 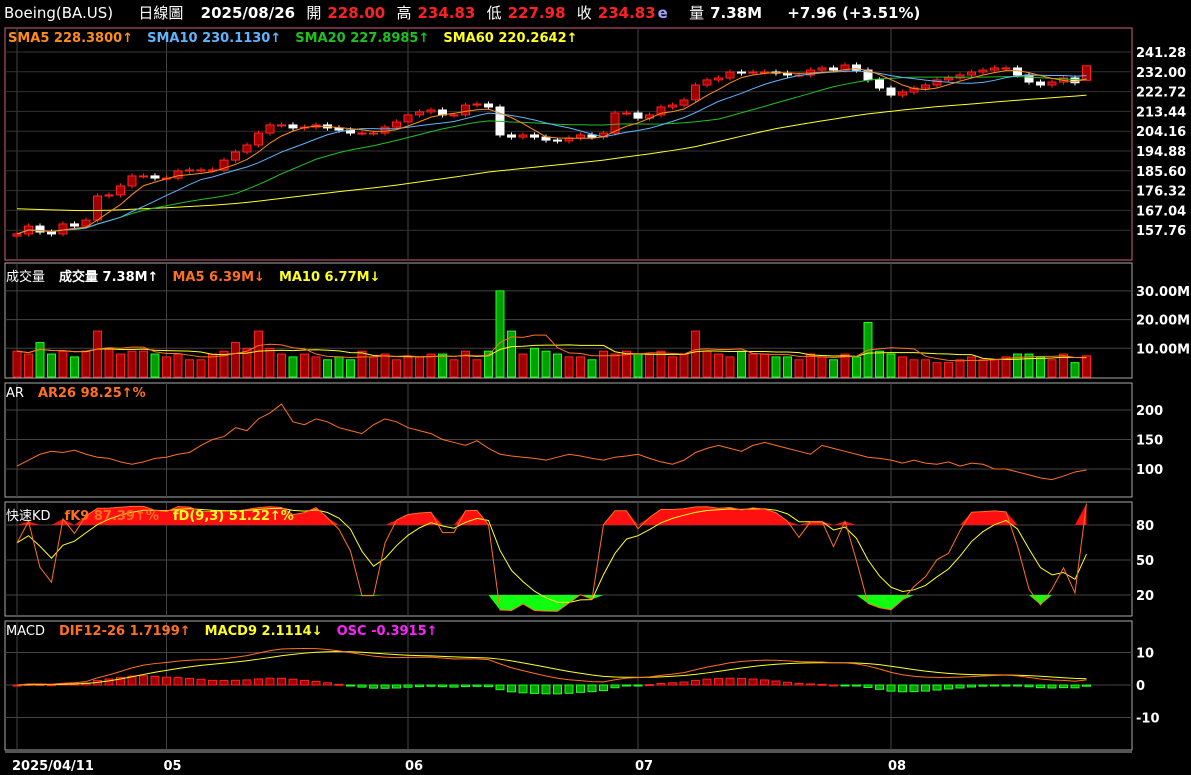 What do you see at coordinates (551, 352) in the screenshot?
I see `volume-ma10-line` at bounding box center [551, 352].